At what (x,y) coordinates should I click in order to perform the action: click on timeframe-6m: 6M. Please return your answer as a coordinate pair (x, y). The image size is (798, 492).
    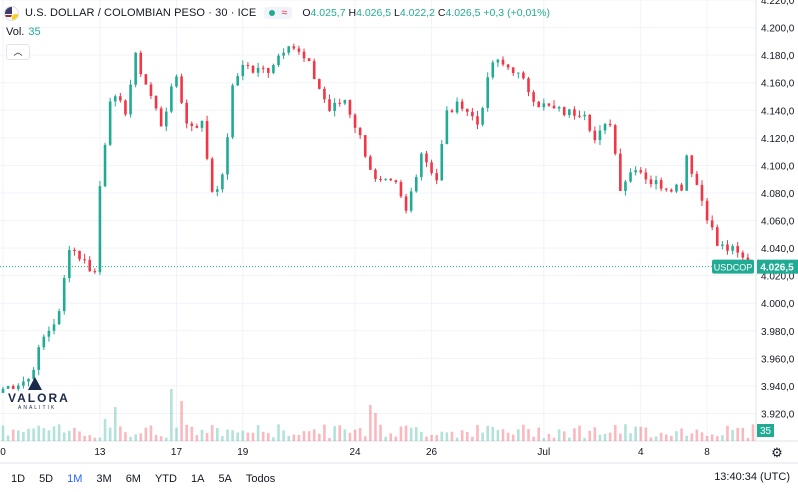
    Looking at the image, I should click on (133, 479).